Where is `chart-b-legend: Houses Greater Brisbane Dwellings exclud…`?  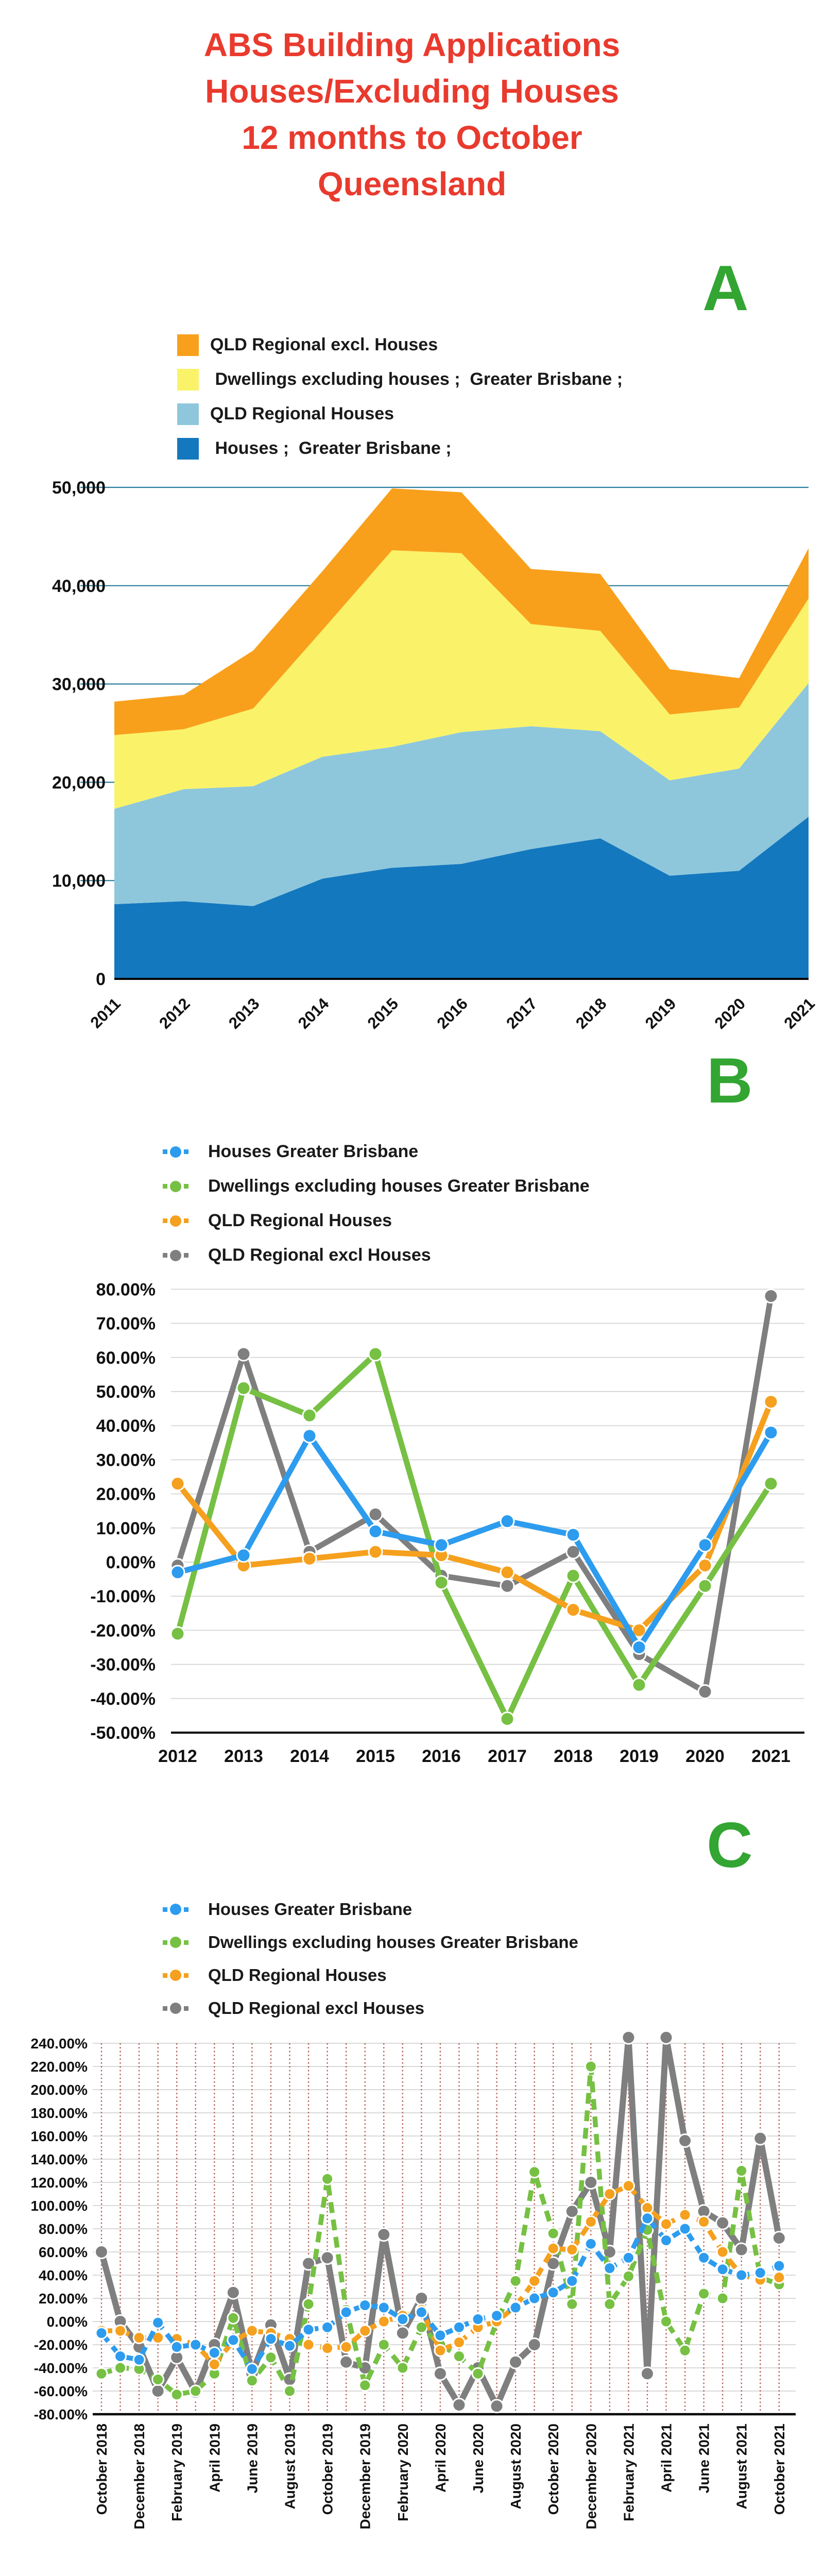 chart-b-legend: Houses Greater Brisbane Dwellings exclud… is located at coordinates (377, 1204).